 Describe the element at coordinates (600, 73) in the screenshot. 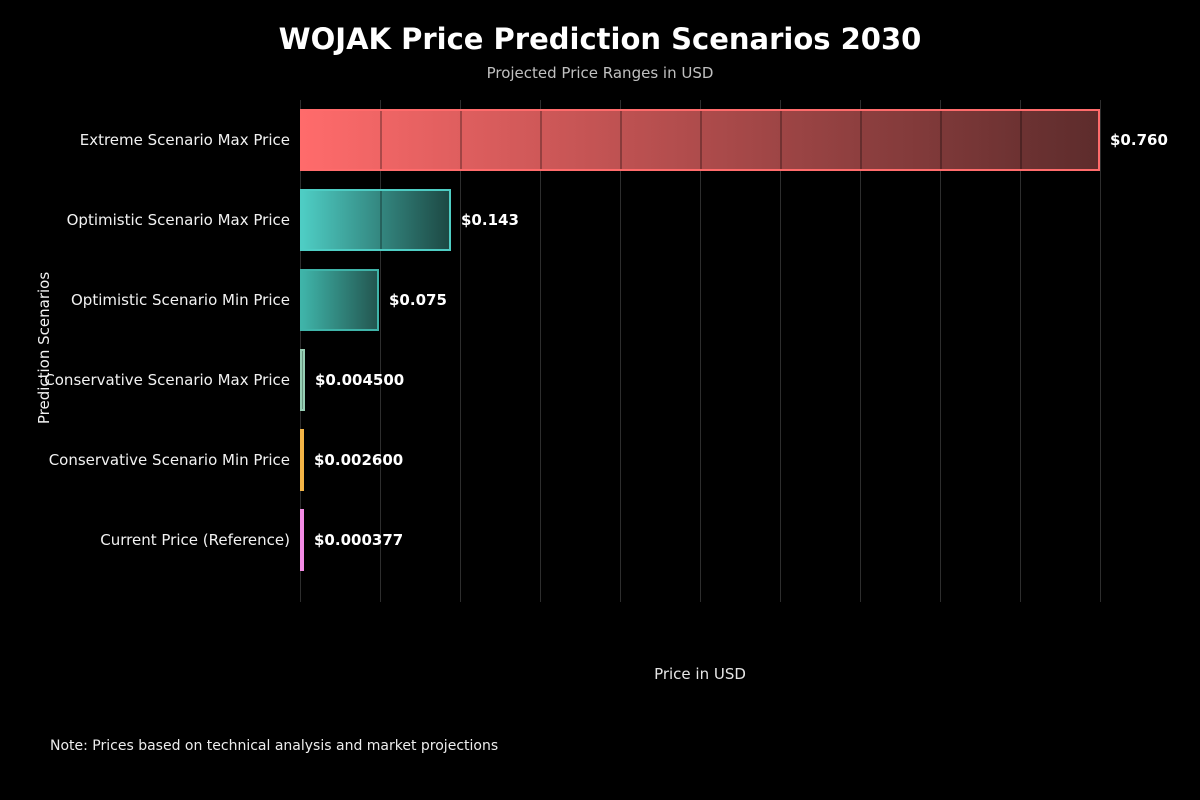

I see `chart-subtitle: Projected Price Ranges in USD` at that location.